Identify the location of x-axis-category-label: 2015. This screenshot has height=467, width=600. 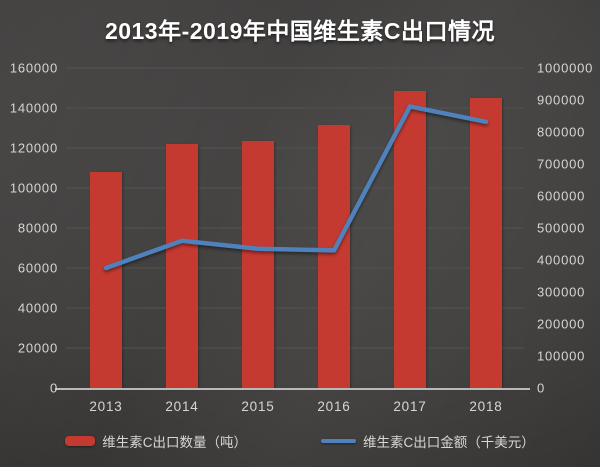
(257, 406).